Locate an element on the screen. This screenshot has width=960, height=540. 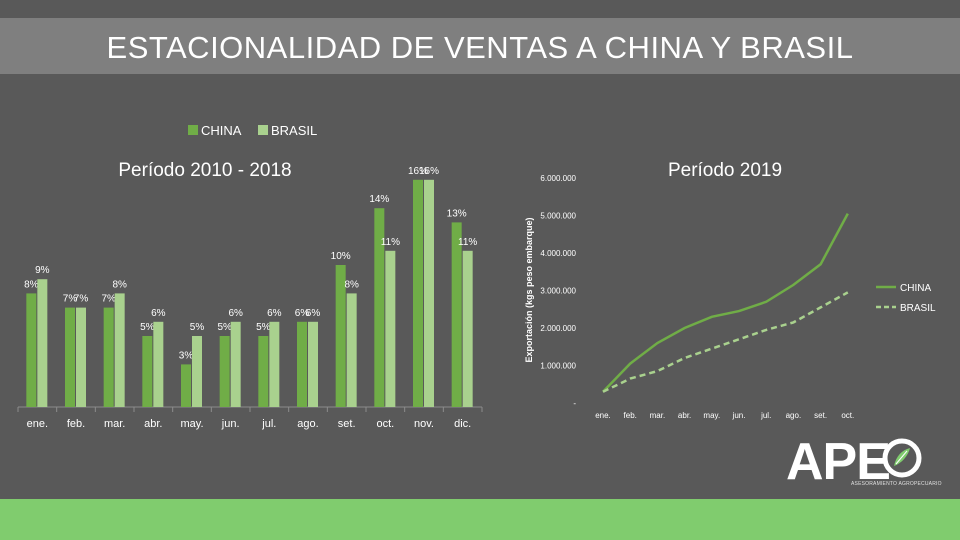
bar-x-label: oct. is located at coordinates (385, 424).